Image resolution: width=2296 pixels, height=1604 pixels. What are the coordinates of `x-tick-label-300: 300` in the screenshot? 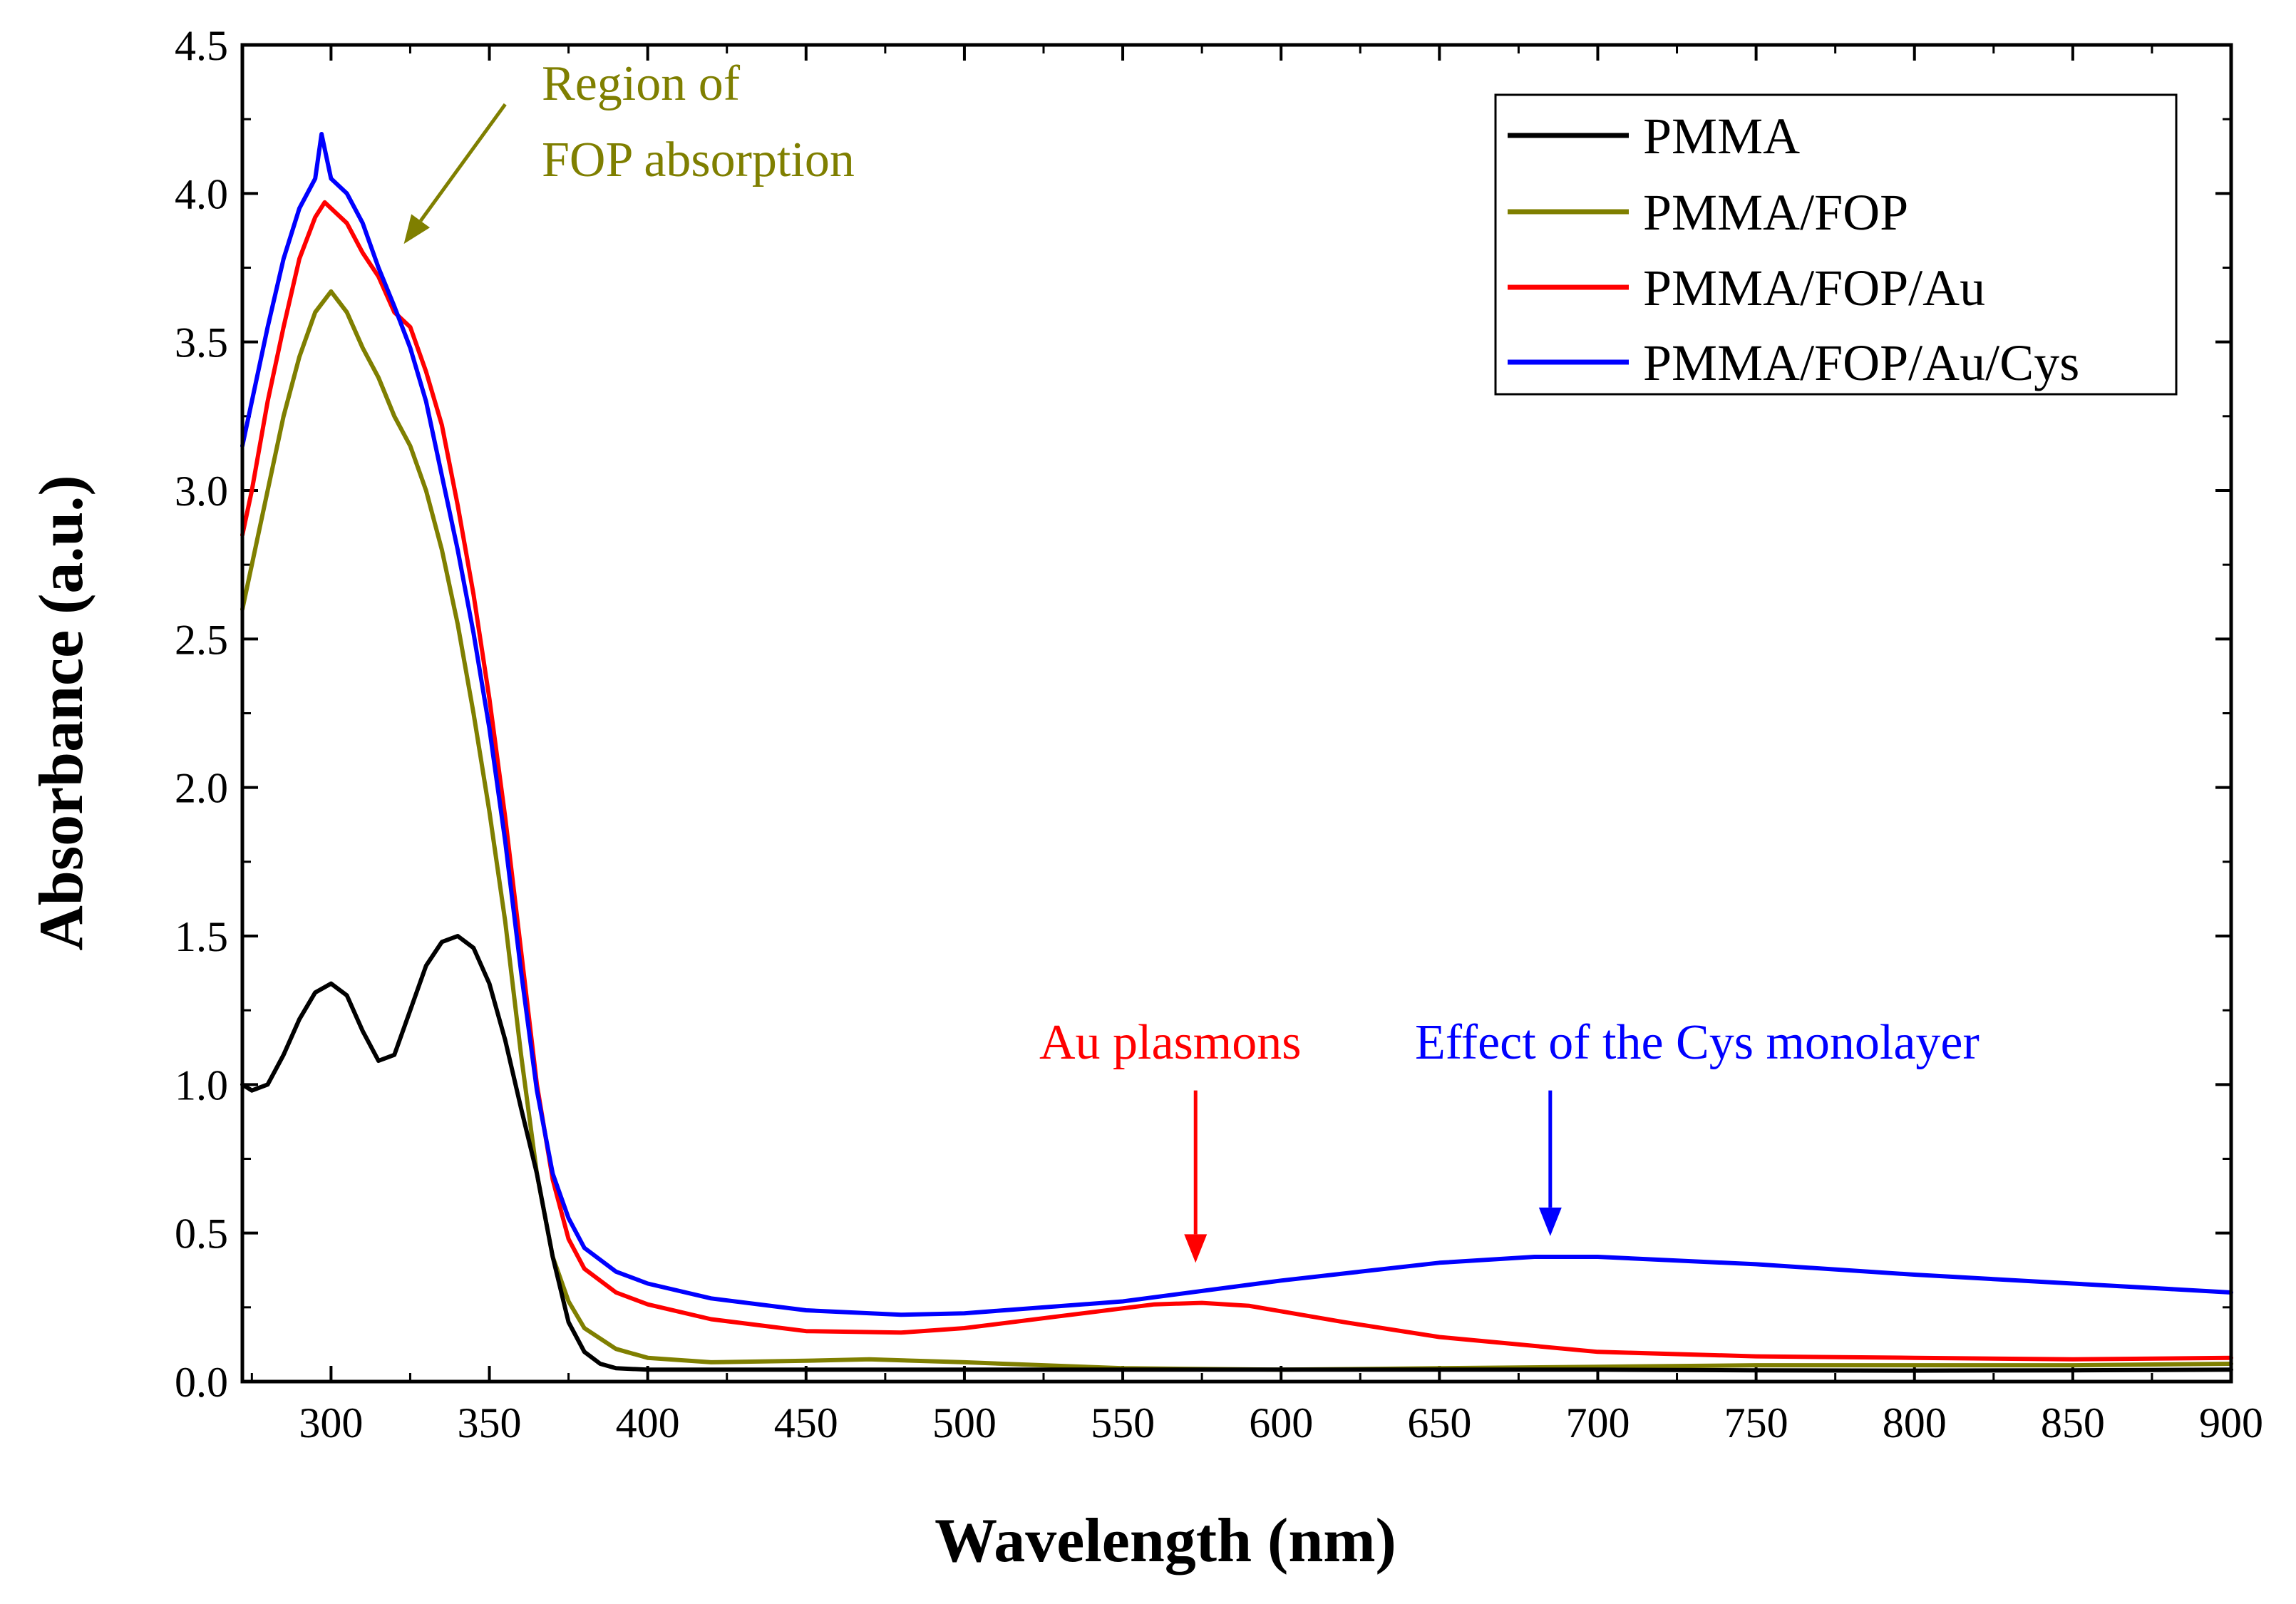 It's located at (331, 1422).